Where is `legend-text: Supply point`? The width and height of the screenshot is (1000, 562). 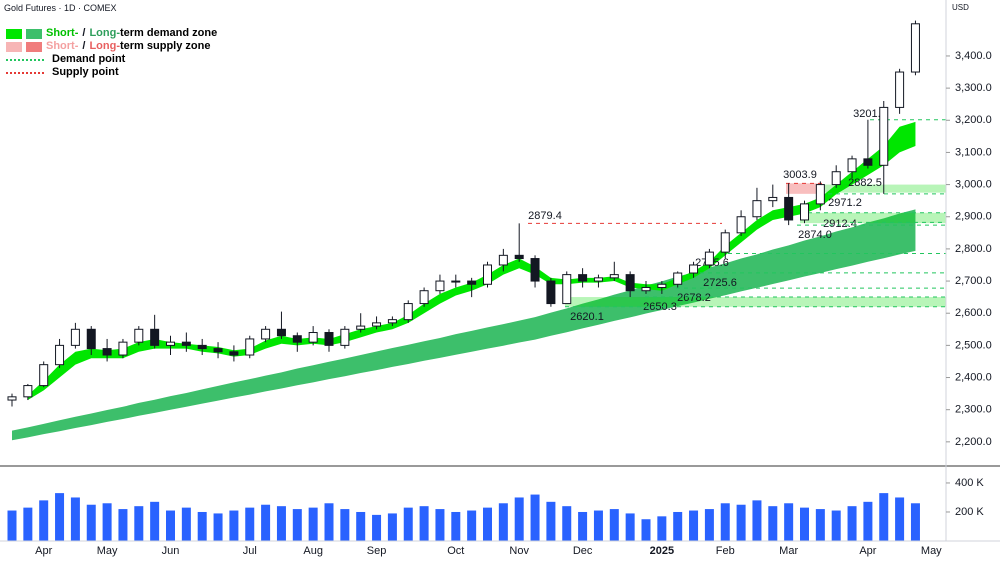
legend-text: Supply point is located at coordinates (85, 72).